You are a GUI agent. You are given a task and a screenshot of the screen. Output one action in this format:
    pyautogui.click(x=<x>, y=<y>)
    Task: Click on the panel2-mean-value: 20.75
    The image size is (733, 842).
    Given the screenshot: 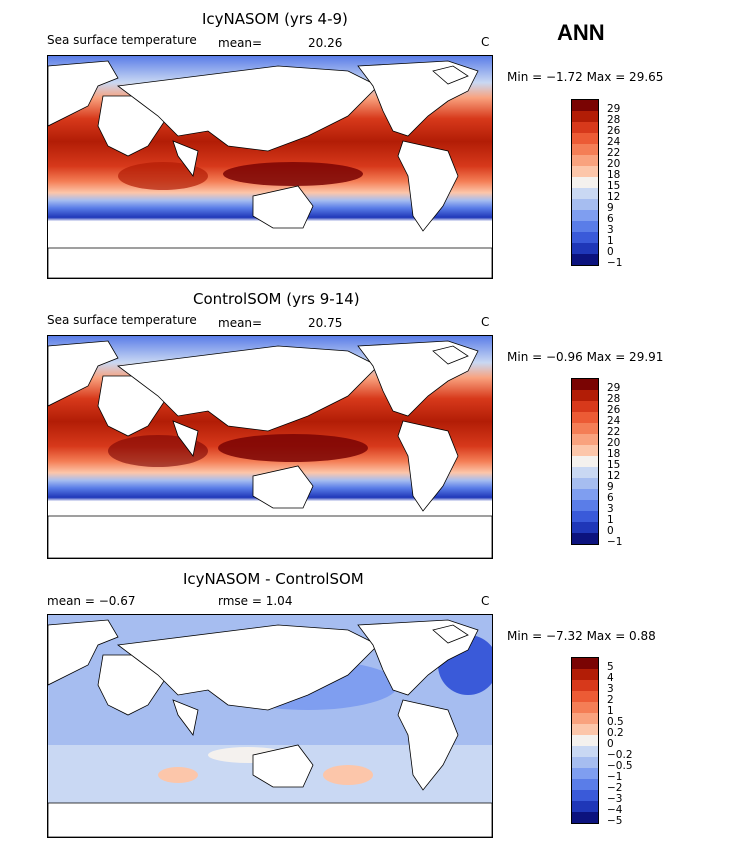 What is the action you would take?
    pyautogui.click(x=325, y=323)
    